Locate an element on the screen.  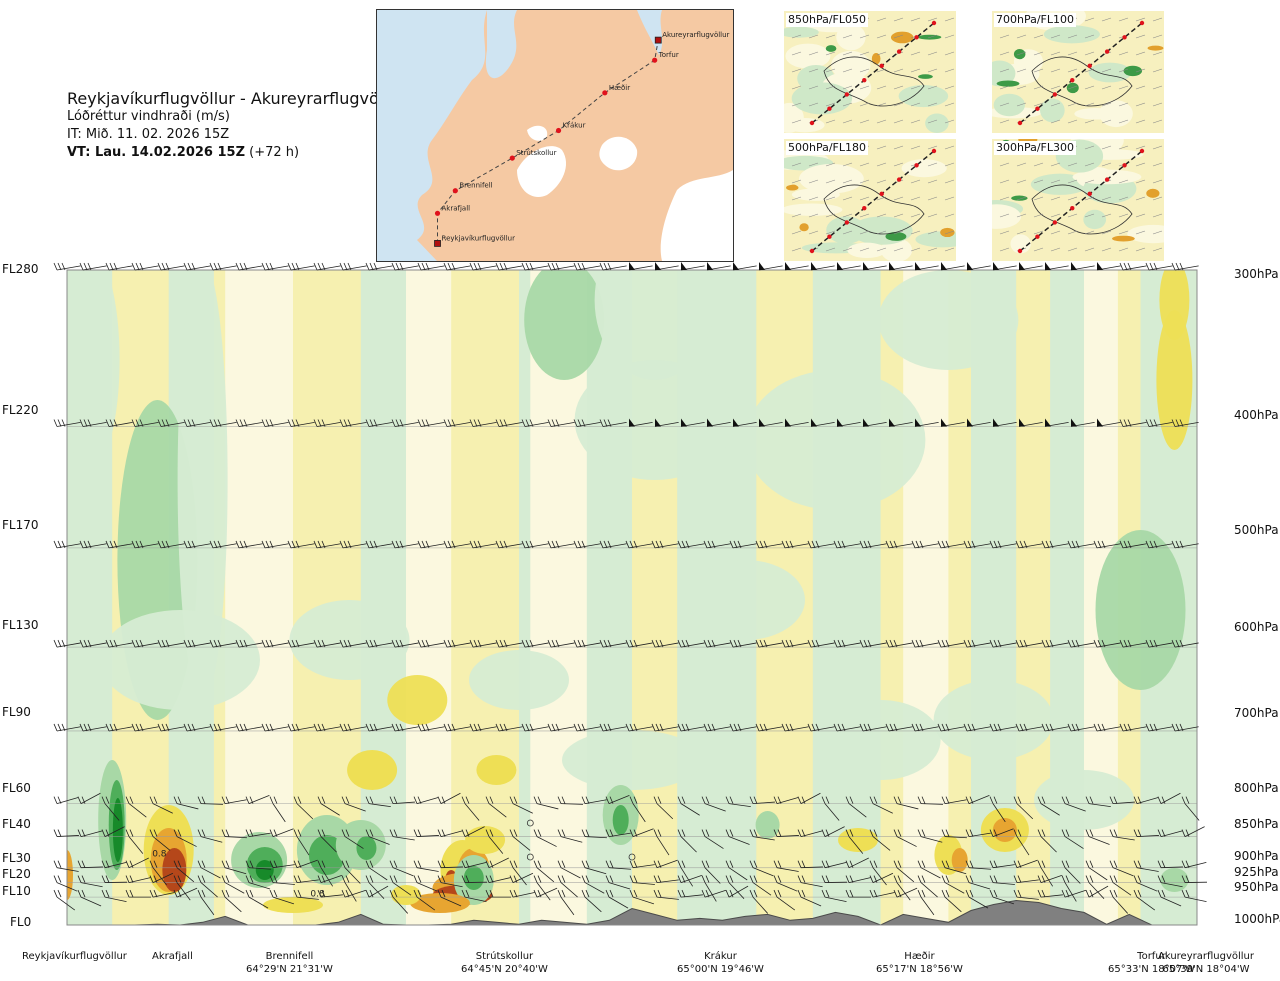
wind-barb-pennant is located at coordinates (658, 266).